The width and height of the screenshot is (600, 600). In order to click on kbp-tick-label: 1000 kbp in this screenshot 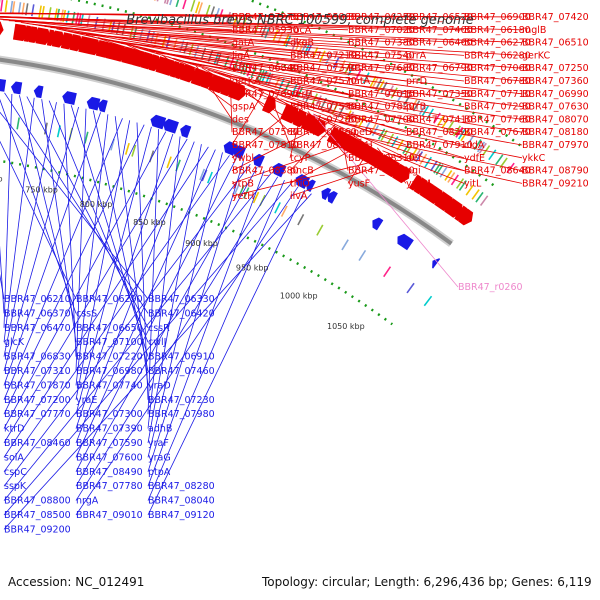, I will do `click(299, 295)`.